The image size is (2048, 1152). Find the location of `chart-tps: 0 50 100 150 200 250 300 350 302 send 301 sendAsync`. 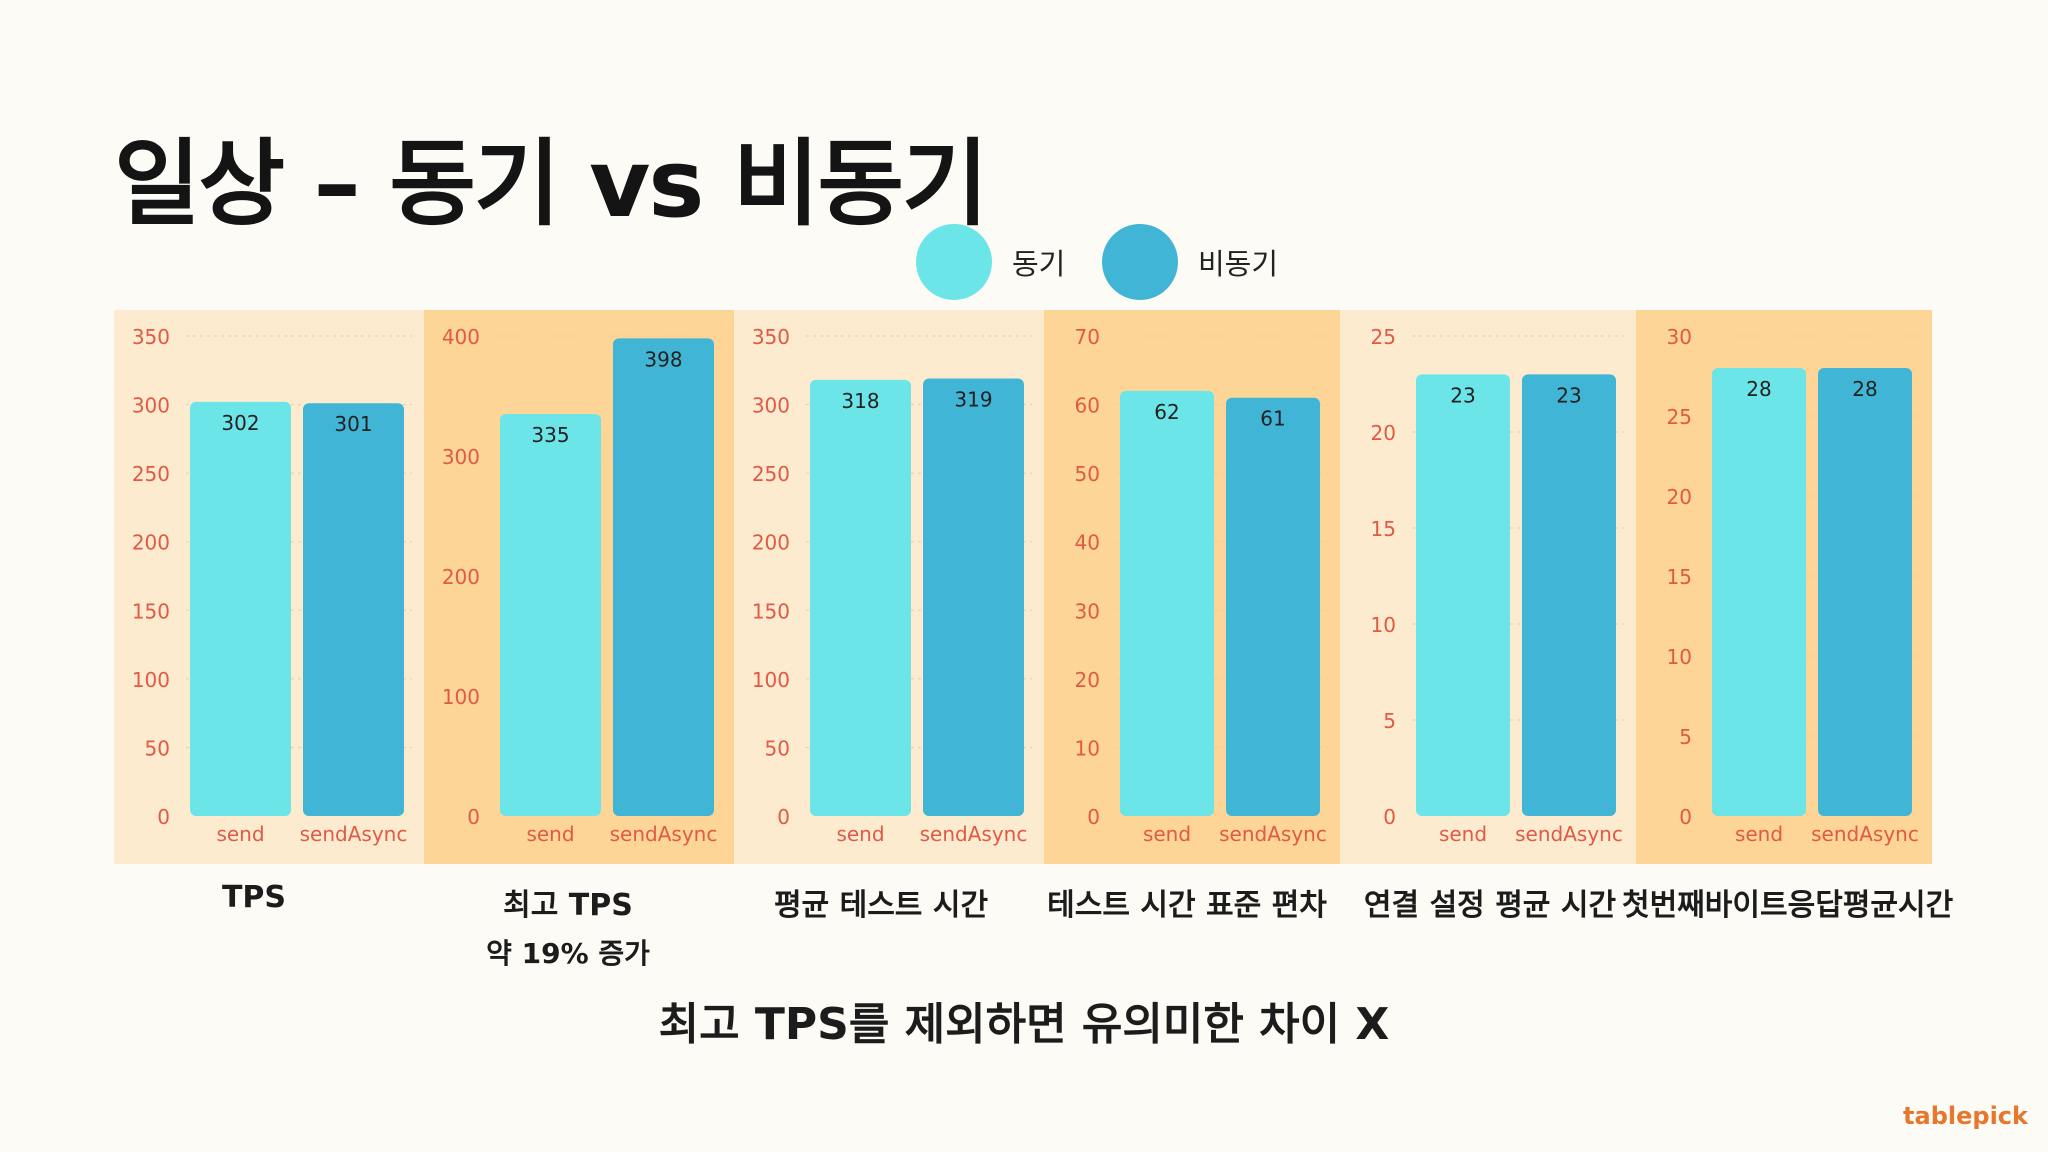

chart-tps: 0 50 100 150 200 250 300 350 302 send 301 sendAsync is located at coordinates (269, 587).